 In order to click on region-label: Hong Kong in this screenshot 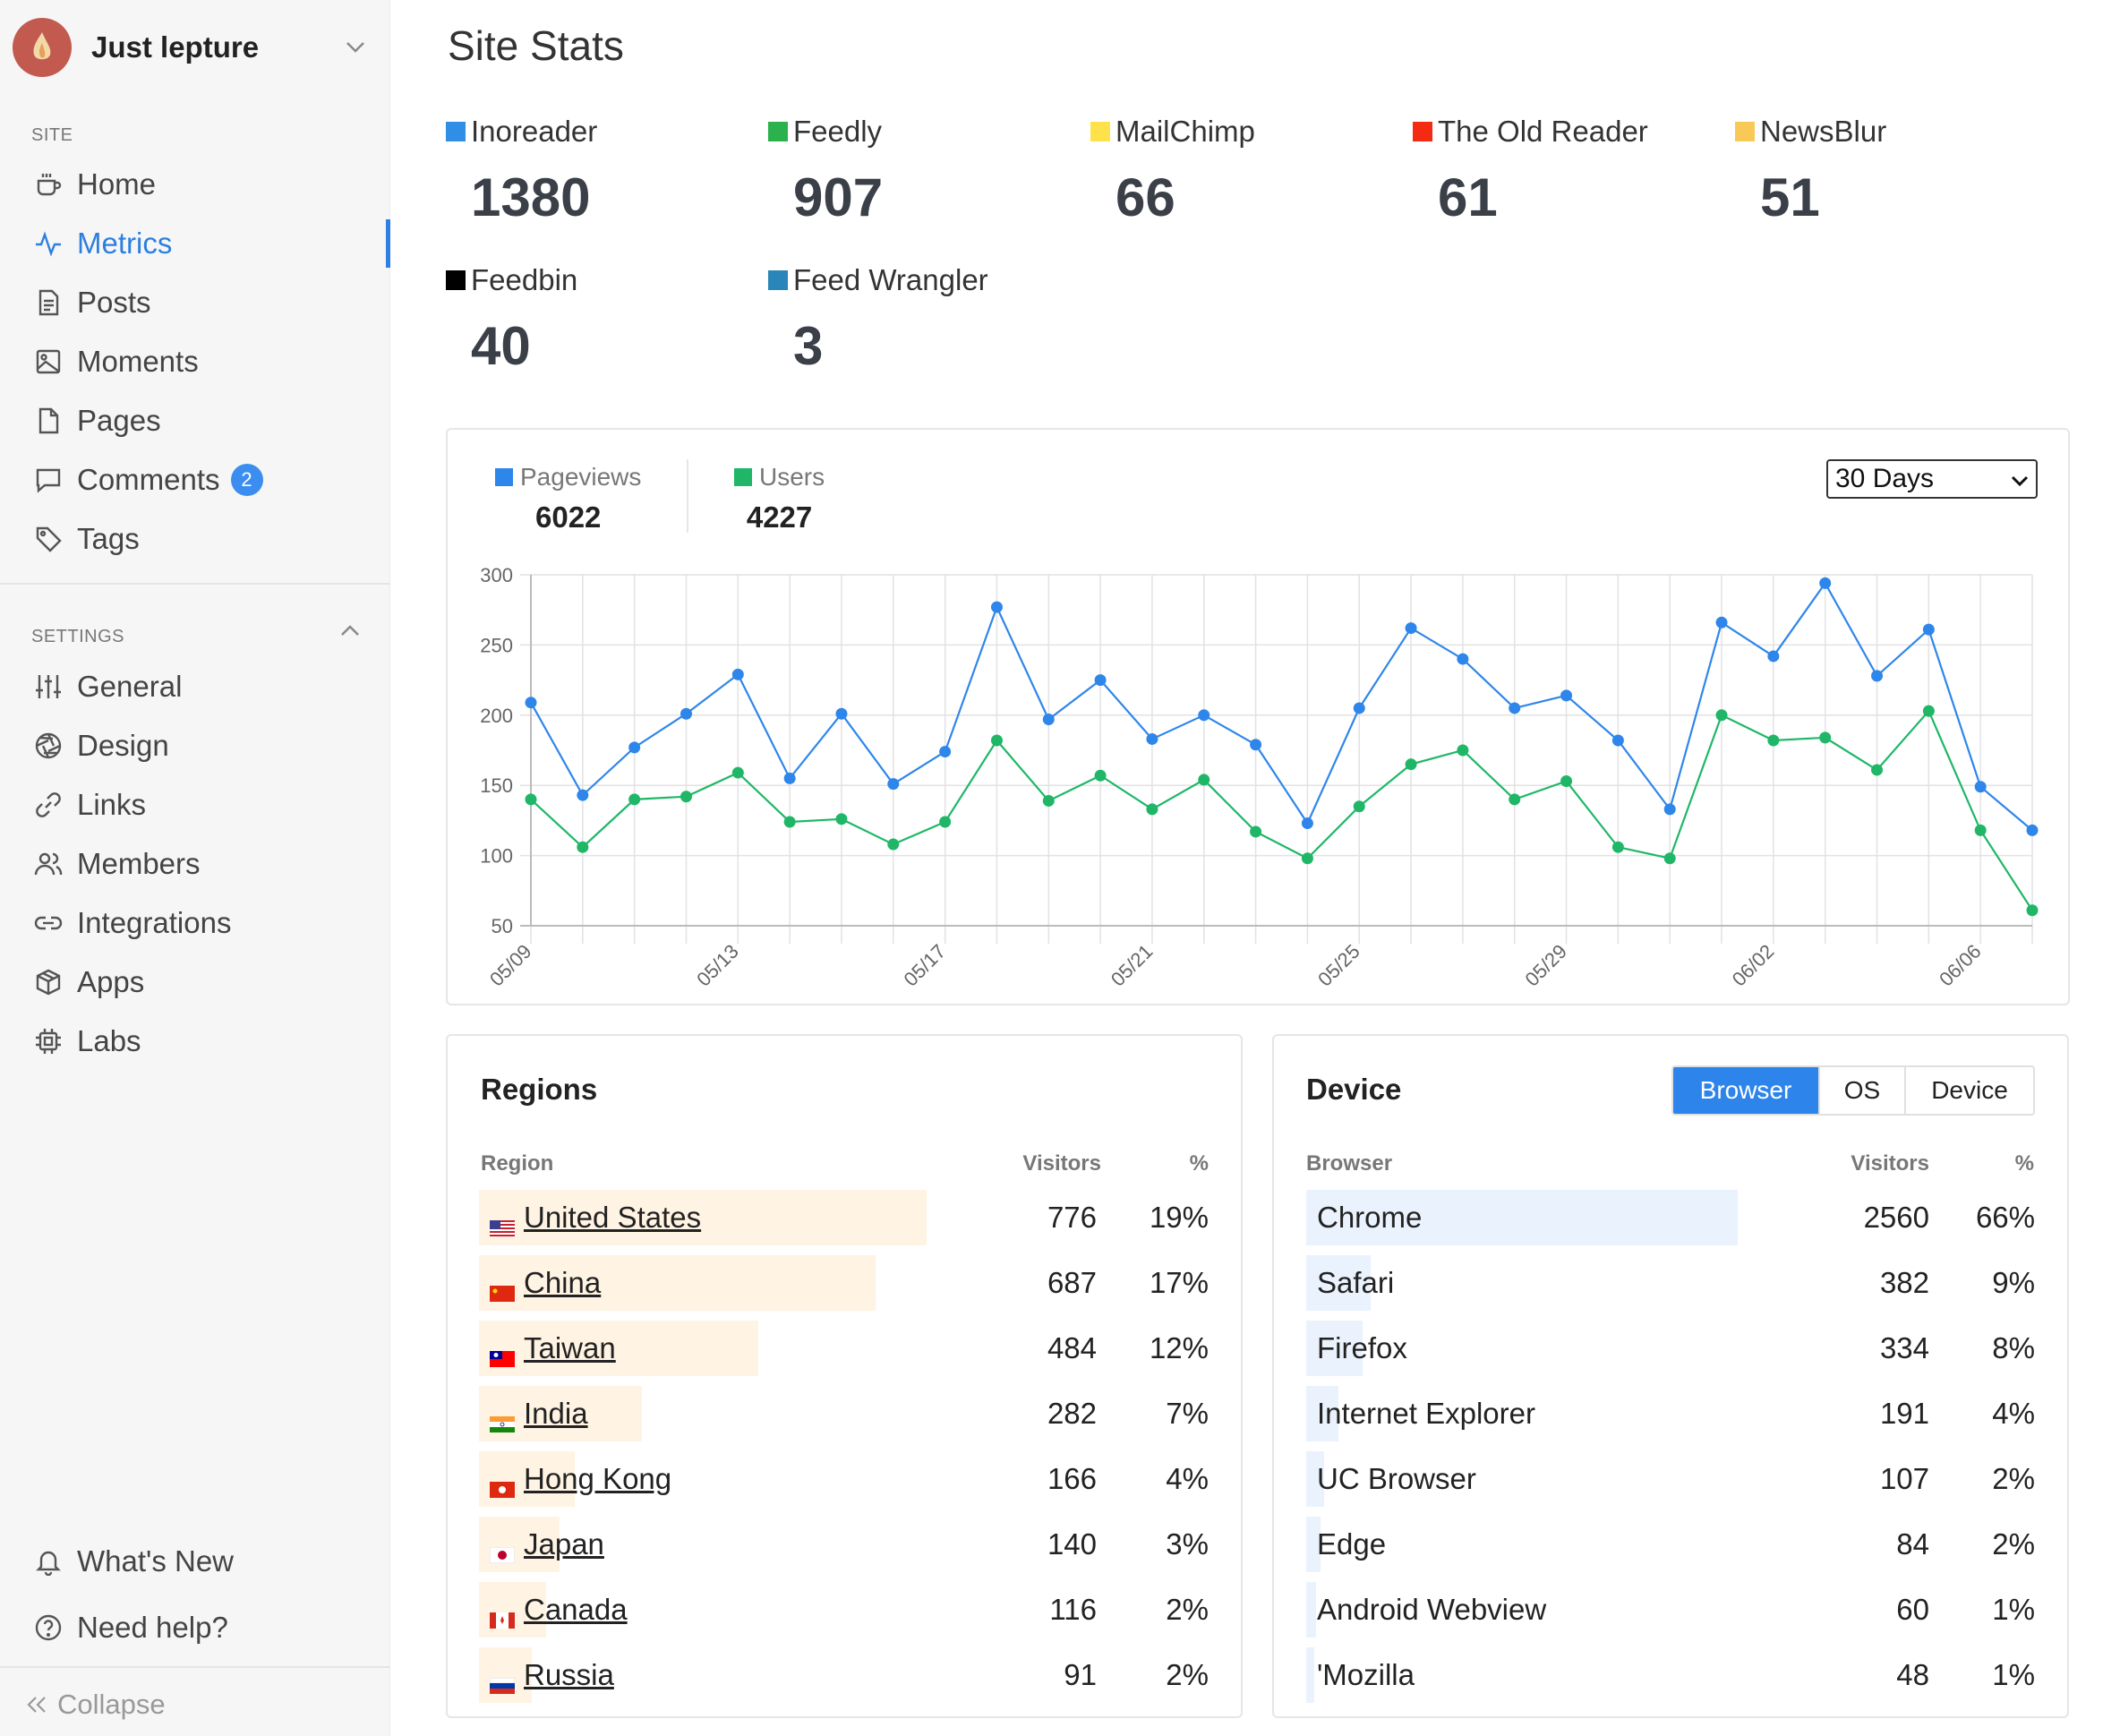, I will do `click(580, 1479)`.